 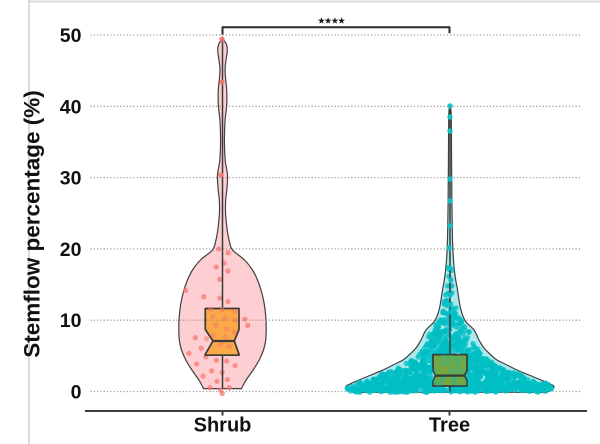 I want to click on svg-text: 20, so click(x=71, y=250).